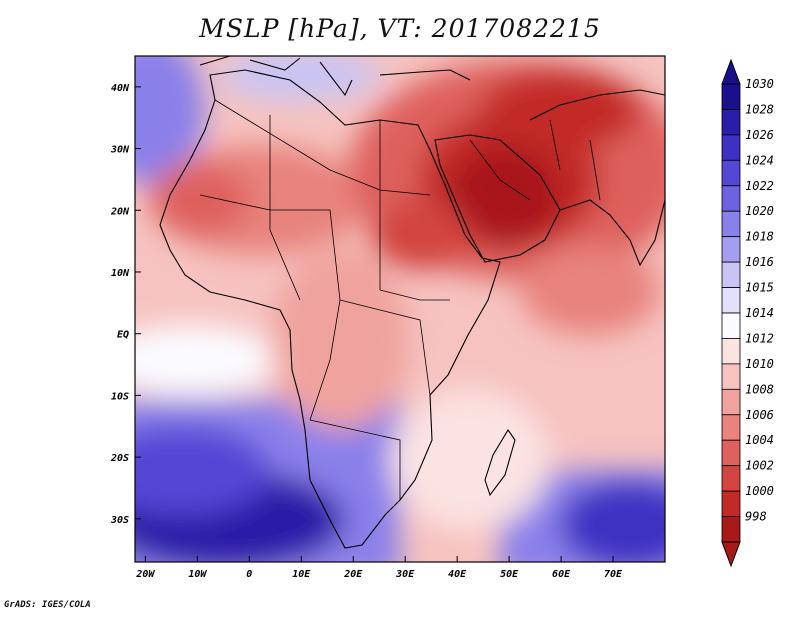  Describe the element at coordinates (731, 554) in the screenshot. I see `colorbar-bottom-arrow` at that location.